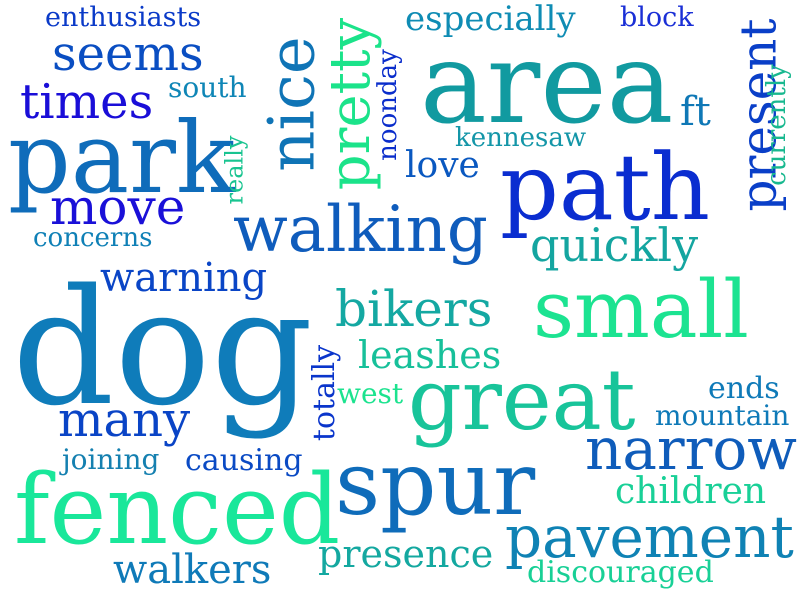  I want to click on word-move: move, so click(118, 207).